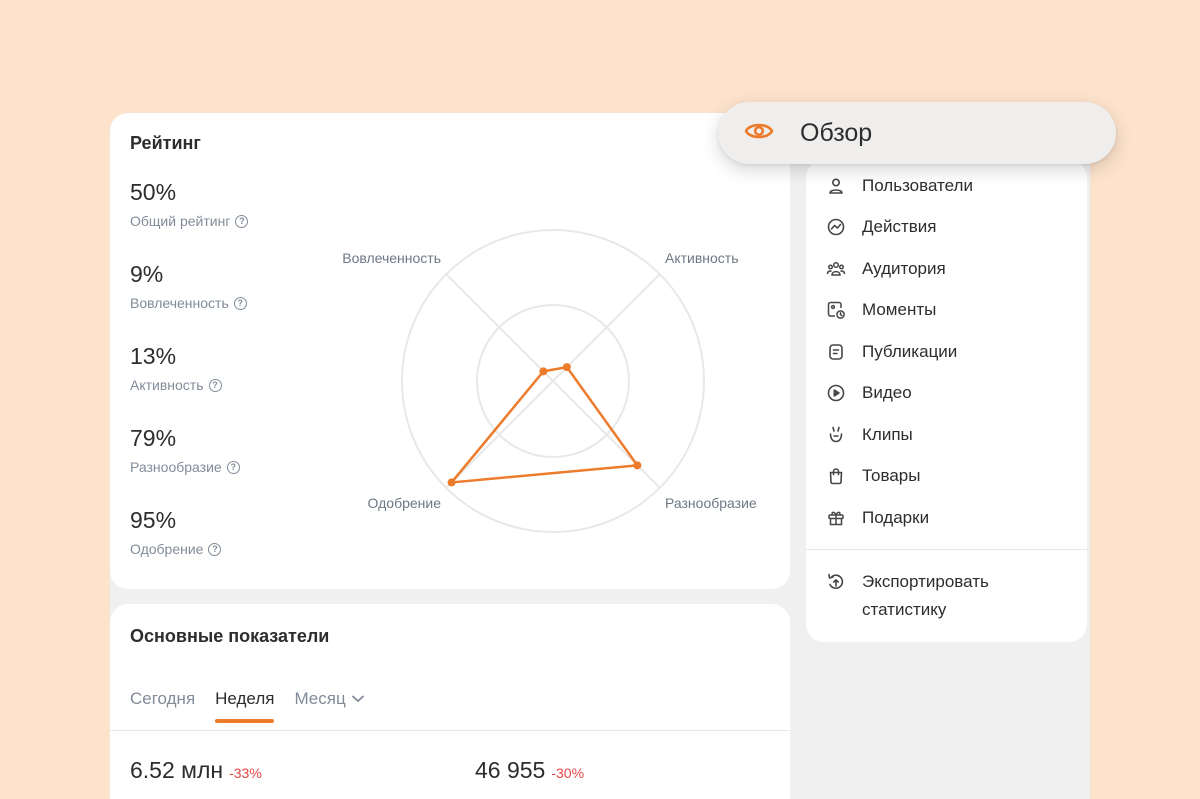 This screenshot has width=1200, height=799. Describe the element at coordinates (637, 465) in the screenshot. I see `radar-point-diversity` at that location.